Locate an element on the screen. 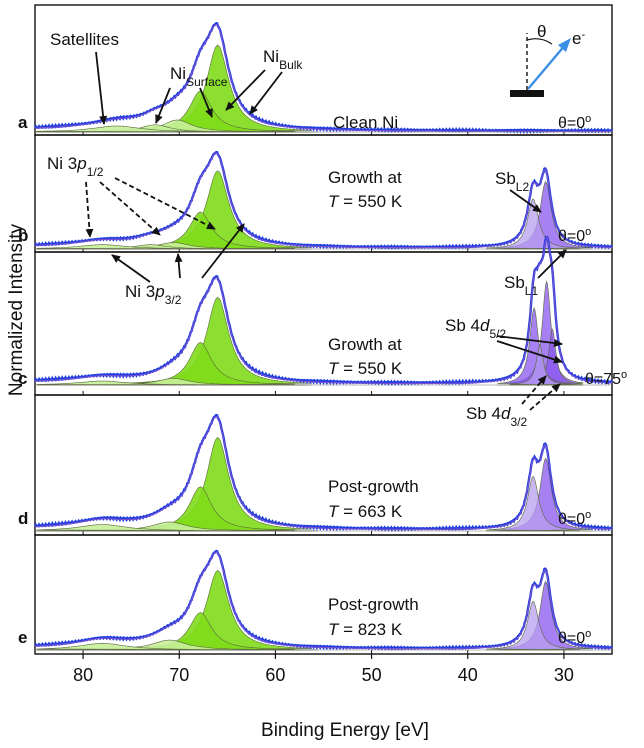 The image size is (644, 748). sample-bar is located at coordinates (527, 93).